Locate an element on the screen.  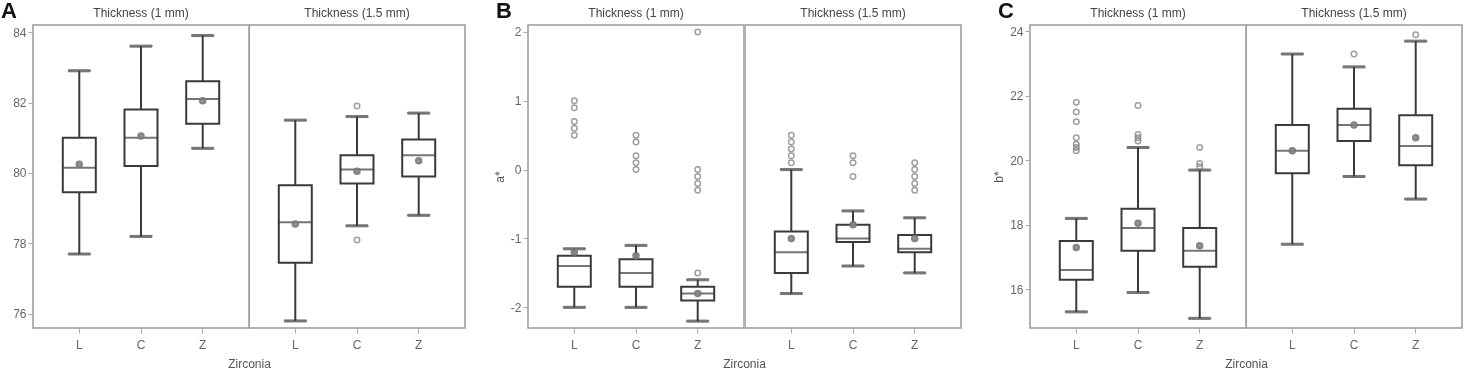
y-axis-title: b* is located at coordinates (999, 177).